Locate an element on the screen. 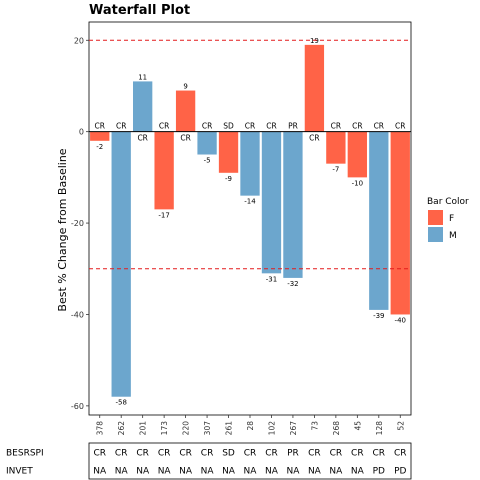 Image resolution: width=480 pixels, height=480 pixels. table-cell: PR is located at coordinates (293, 454).